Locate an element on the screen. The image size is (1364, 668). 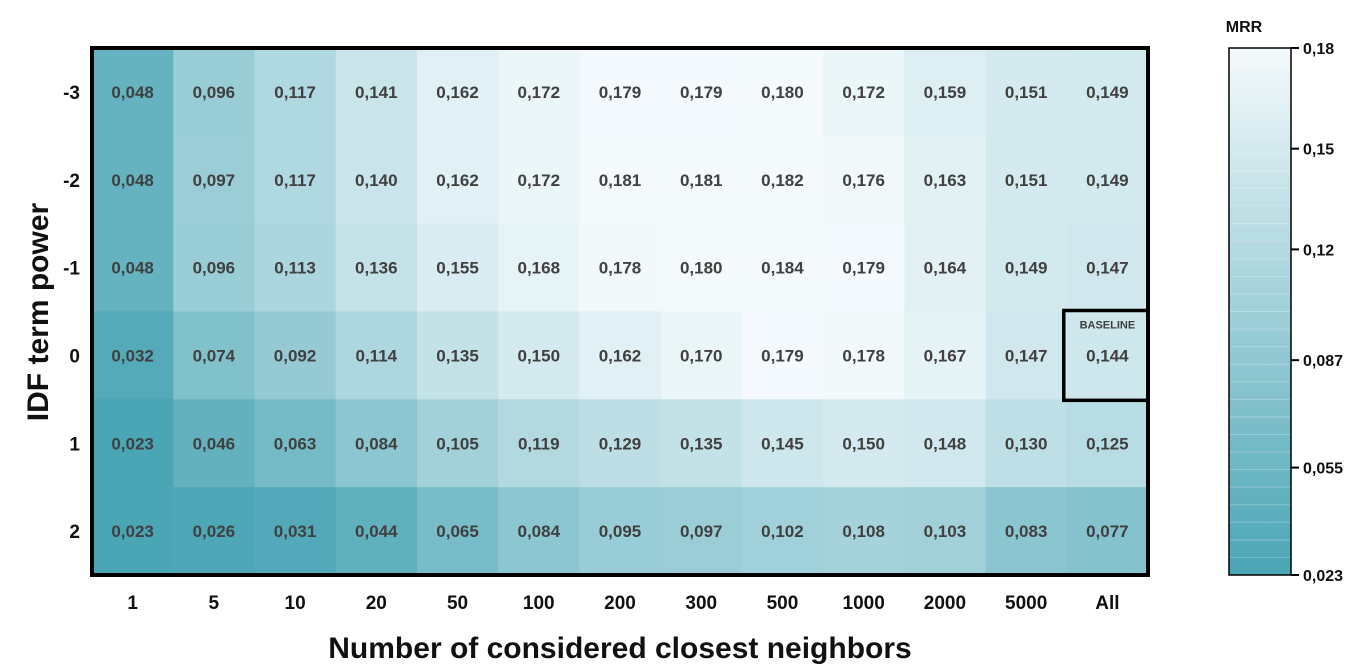
x-tick-label: 200 is located at coordinates (620, 603).